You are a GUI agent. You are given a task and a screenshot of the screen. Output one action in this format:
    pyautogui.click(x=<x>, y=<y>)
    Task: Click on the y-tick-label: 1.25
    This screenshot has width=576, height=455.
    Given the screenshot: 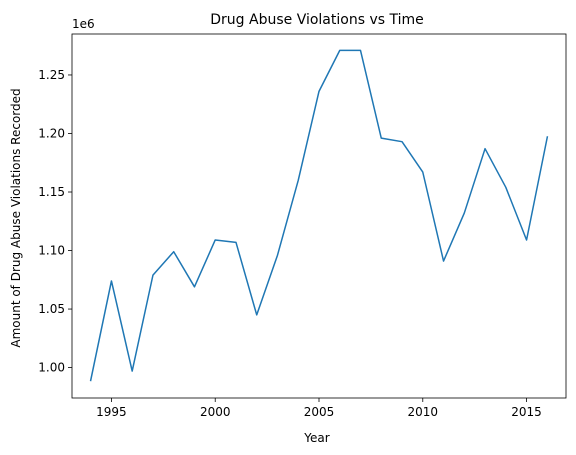 What is the action you would take?
    pyautogui.click(x=51, y=75)
    